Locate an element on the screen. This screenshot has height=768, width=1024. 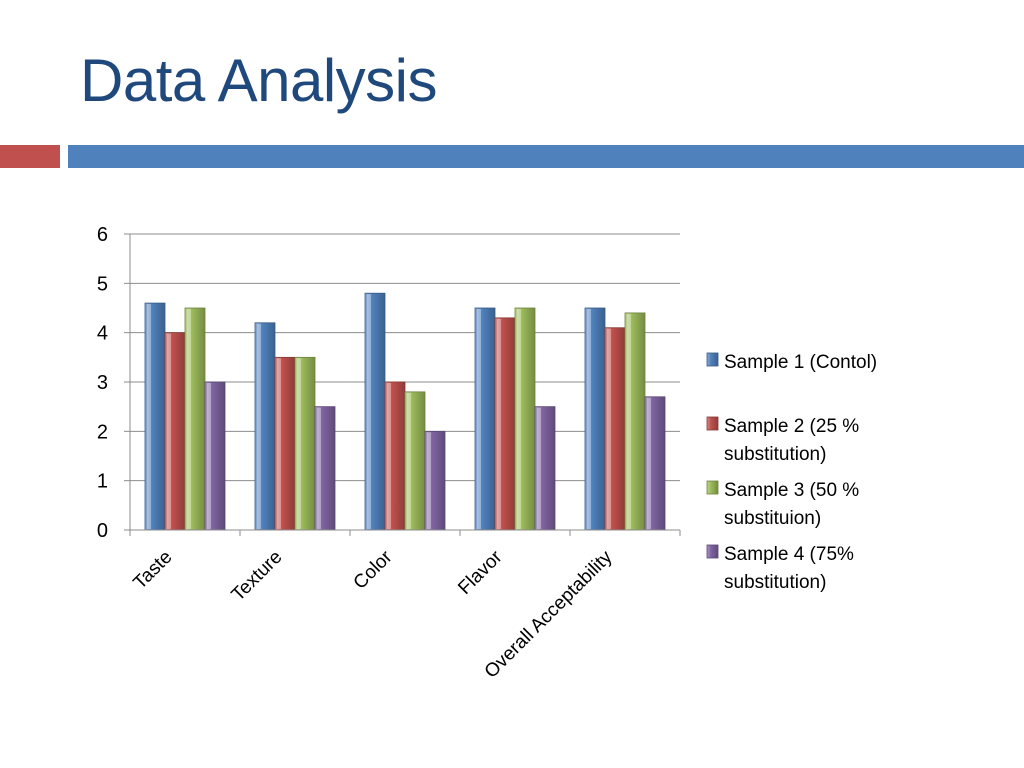
x-category-label: Color is located at coordinates (373, 569).